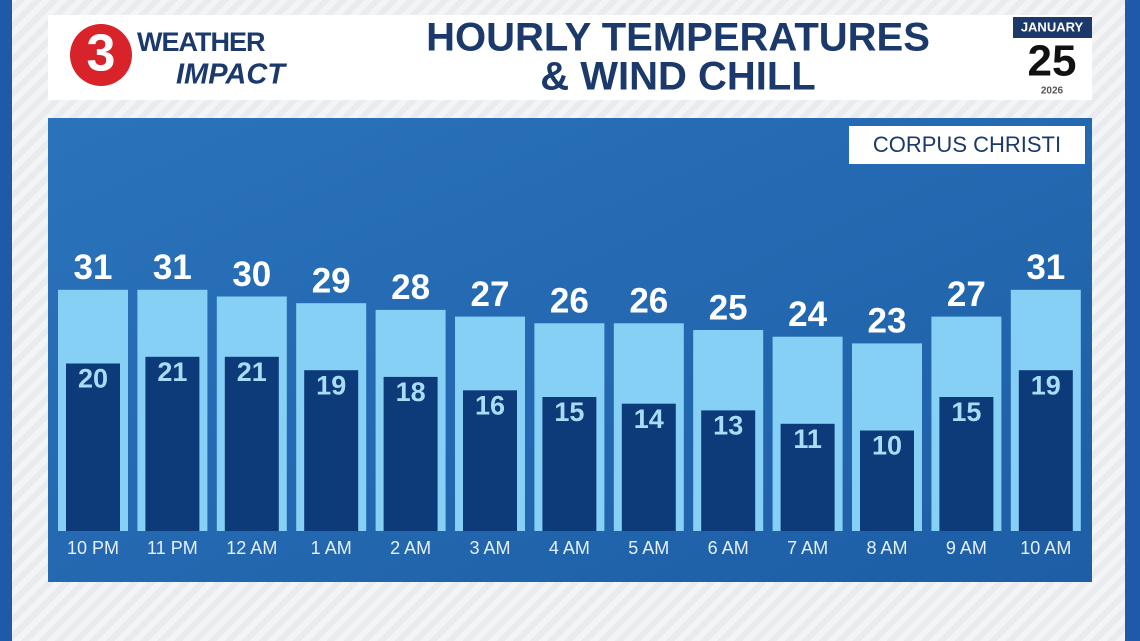 The height and width of the screenshot is (641, 1140). I want to click on wind-chill-label: 16, so click(490, 405).